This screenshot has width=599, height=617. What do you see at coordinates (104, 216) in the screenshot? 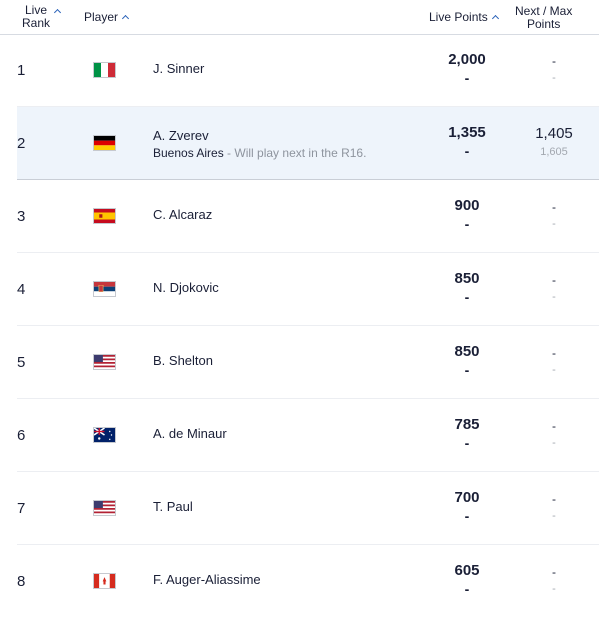
I see `spain-flag-icon` at bounding box center [104, 216].